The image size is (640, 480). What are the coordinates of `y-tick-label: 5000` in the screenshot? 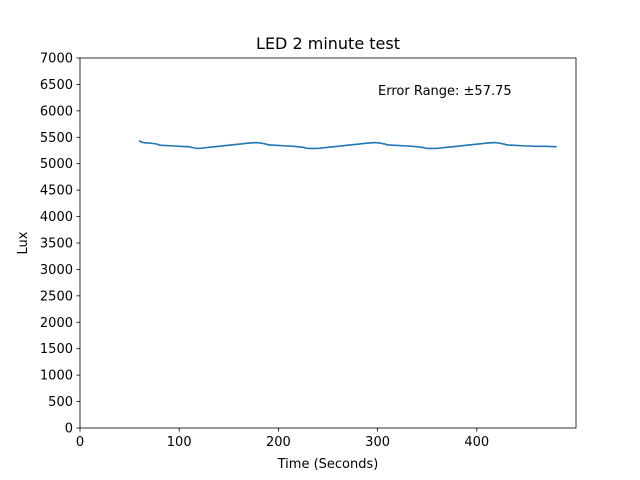 It's located at (56, 164).